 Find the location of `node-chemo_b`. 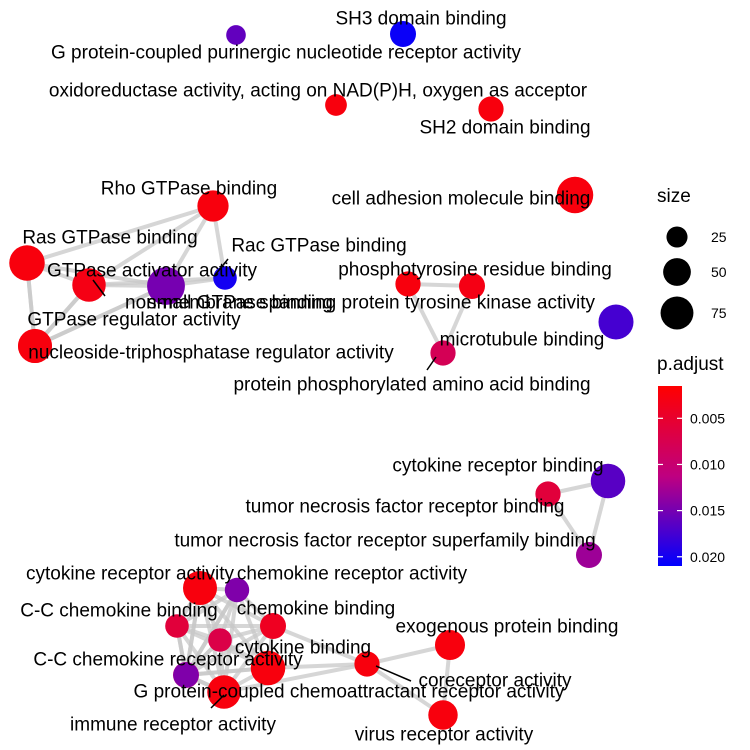

node-chemo_b is located at coordinates (273, 626).